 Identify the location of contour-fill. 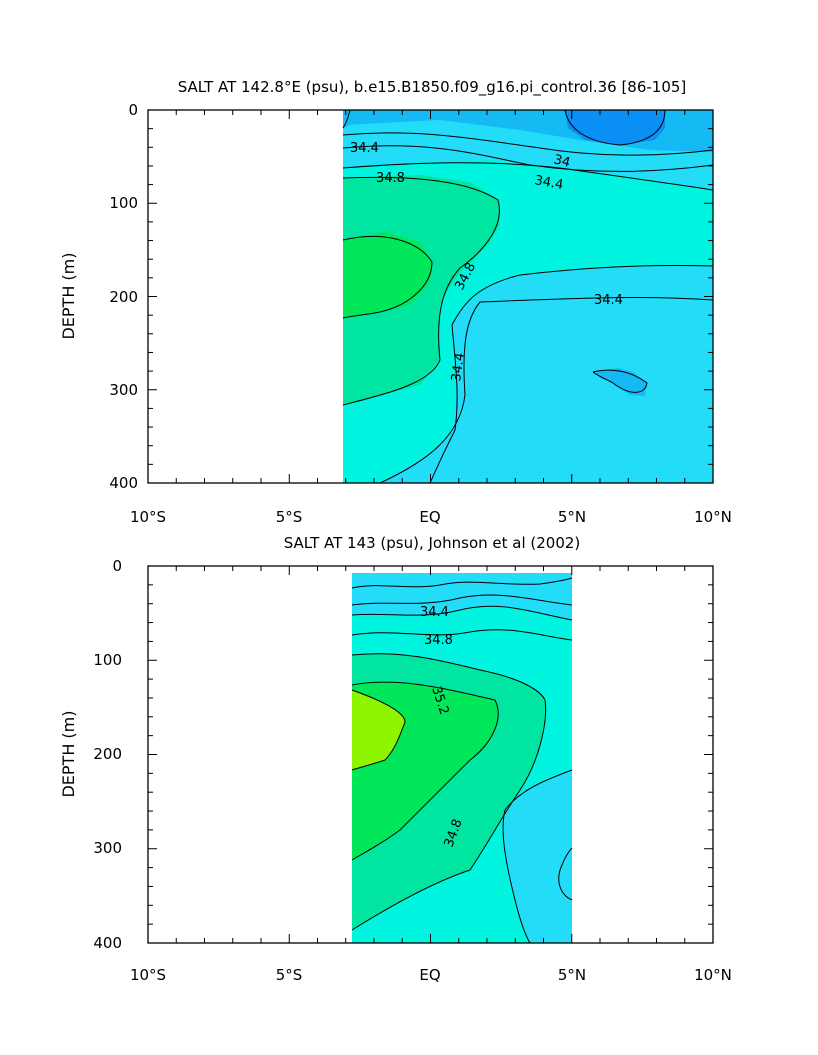
(462, 758).